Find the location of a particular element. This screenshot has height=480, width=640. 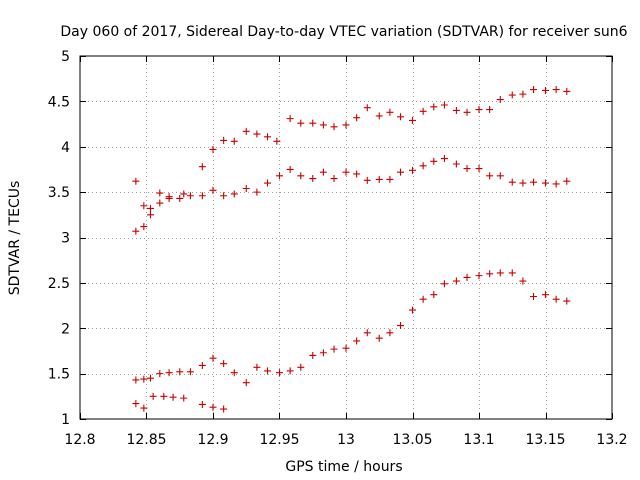

y-tick-label: 4 is located at coordinates (65, 148).